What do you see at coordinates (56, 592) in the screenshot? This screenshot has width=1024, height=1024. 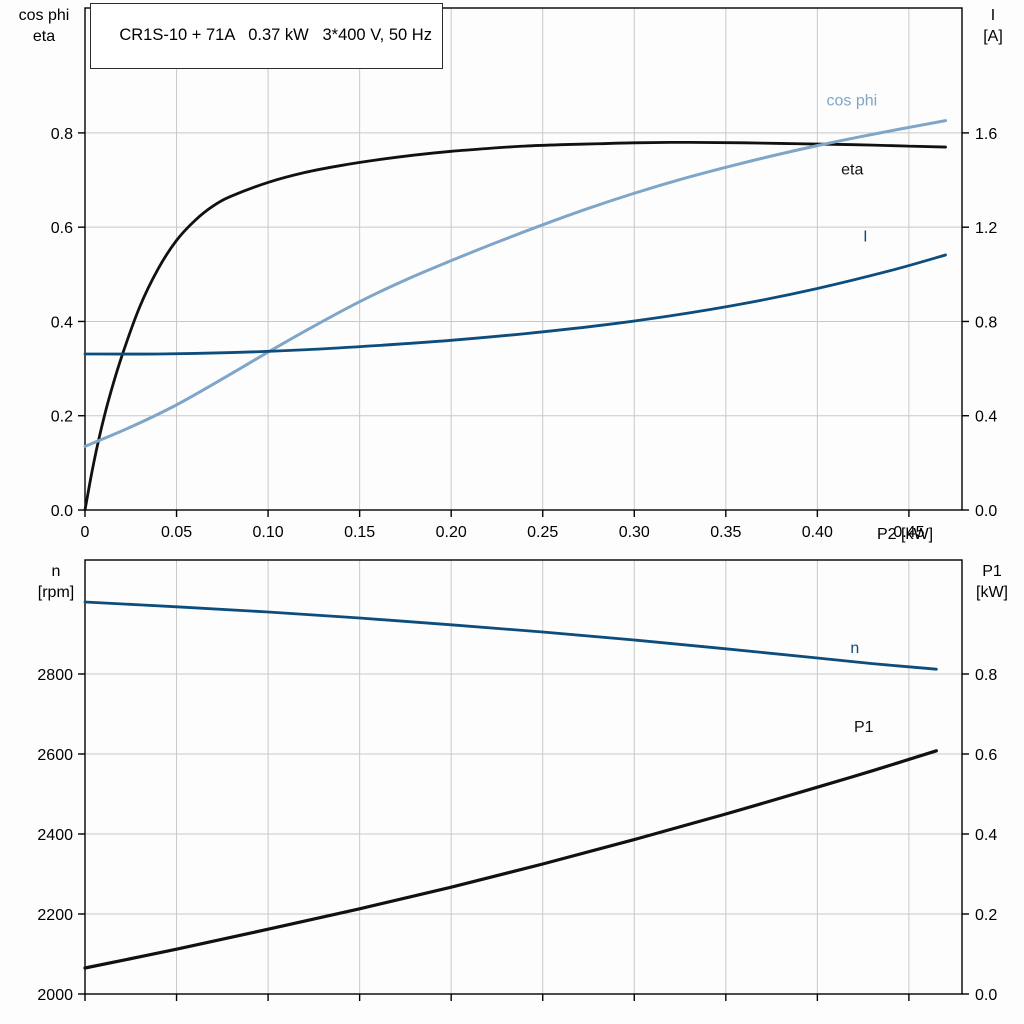 I see `left-axis-title-speed-unit: [rpm]` at bounding box center [56, 592].